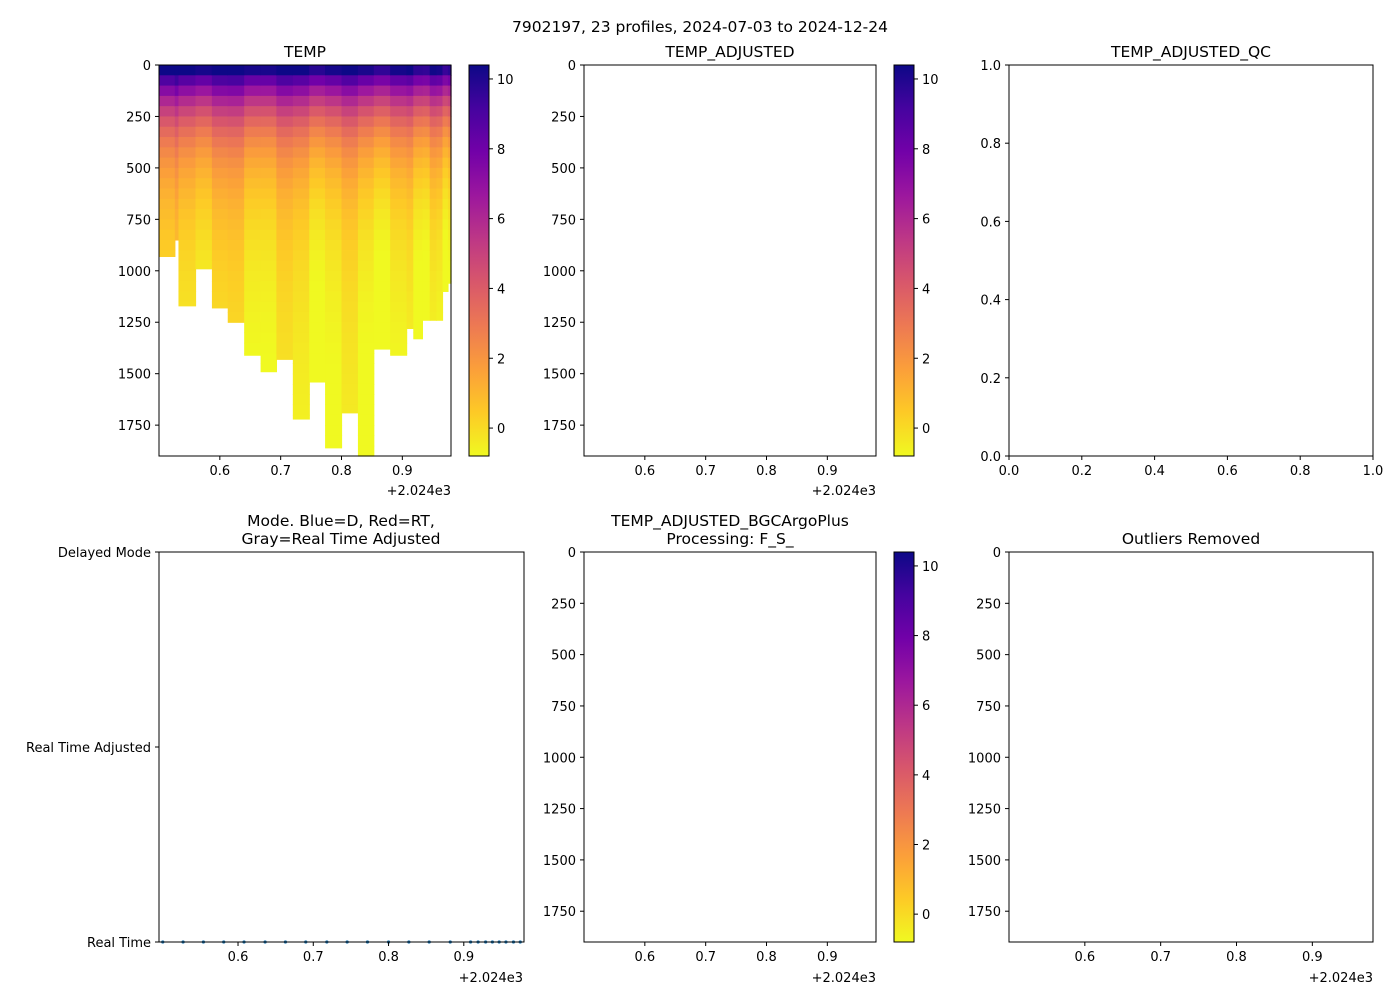 The height and width of the screenshot is (1000, 1400). What do you see at coordinates (984, 810) in the screenshot?
I see `y-tick-label: 1250` at bounding box center [984, 810].